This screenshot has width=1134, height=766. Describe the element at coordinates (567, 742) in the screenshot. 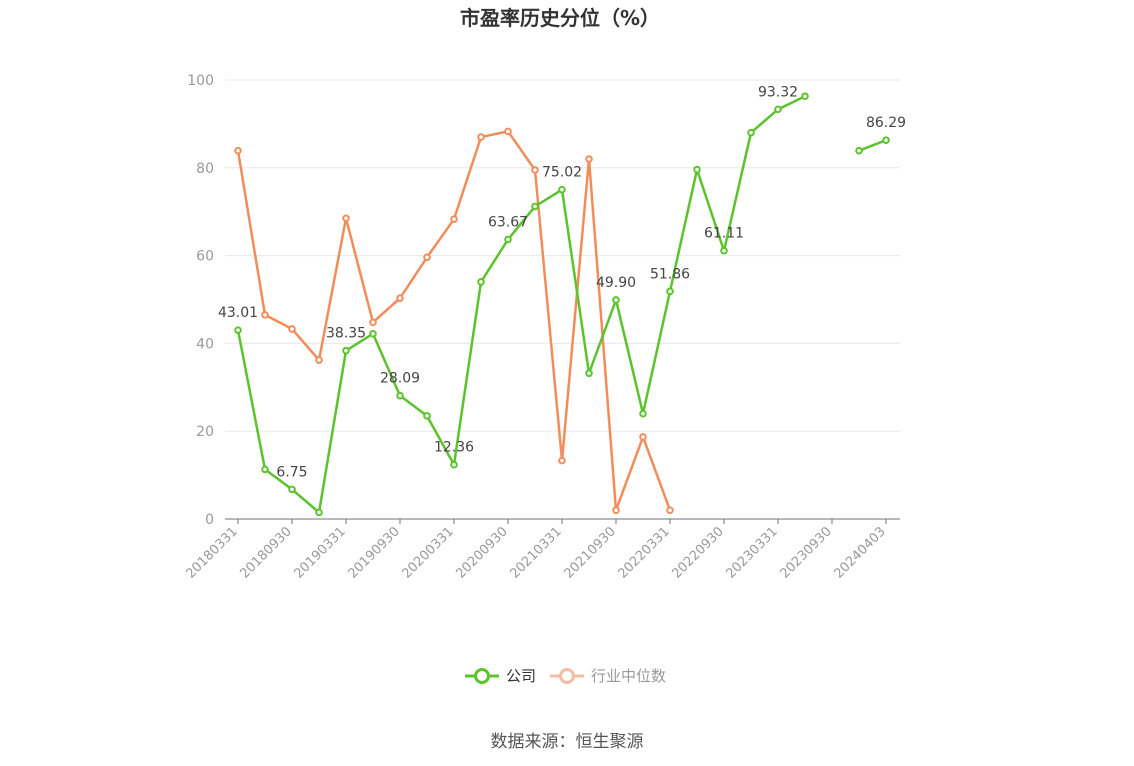

I see `data-source-footer: 数据来源：恒生聚源` at that location.